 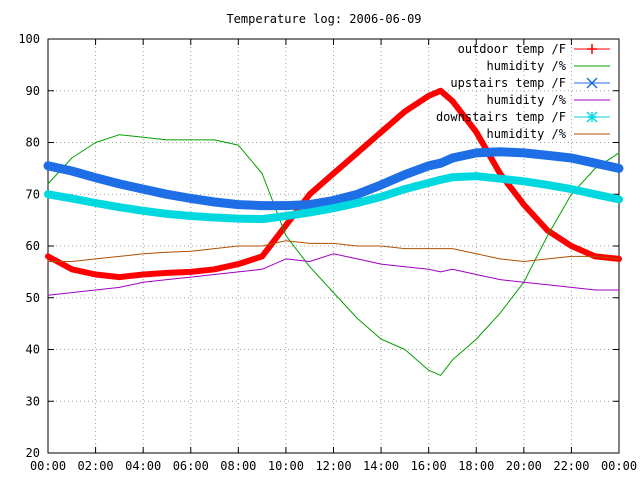 I want to click on y-tick-label: 100, so click(x=29, y=39).